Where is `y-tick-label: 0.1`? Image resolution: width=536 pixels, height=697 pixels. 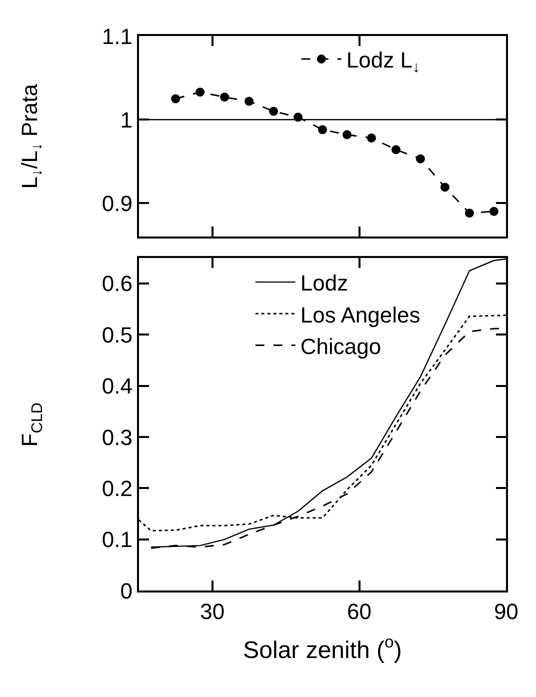
y-tick-label: 0.1 is located at coordinates (117, 539).